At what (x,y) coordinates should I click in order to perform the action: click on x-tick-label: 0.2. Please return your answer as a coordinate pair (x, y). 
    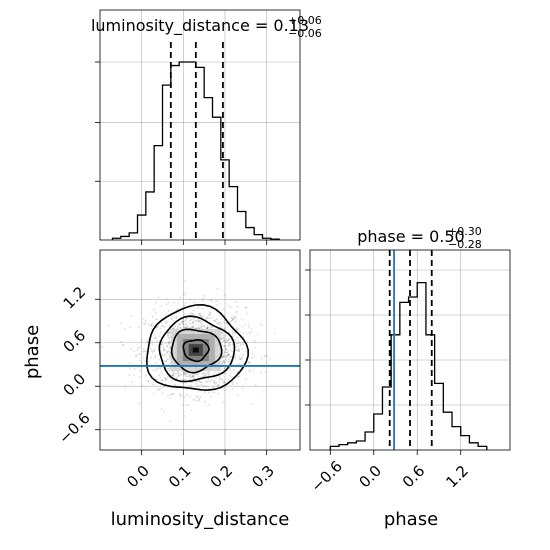
    Looking at the image, I should click on (222, 477).